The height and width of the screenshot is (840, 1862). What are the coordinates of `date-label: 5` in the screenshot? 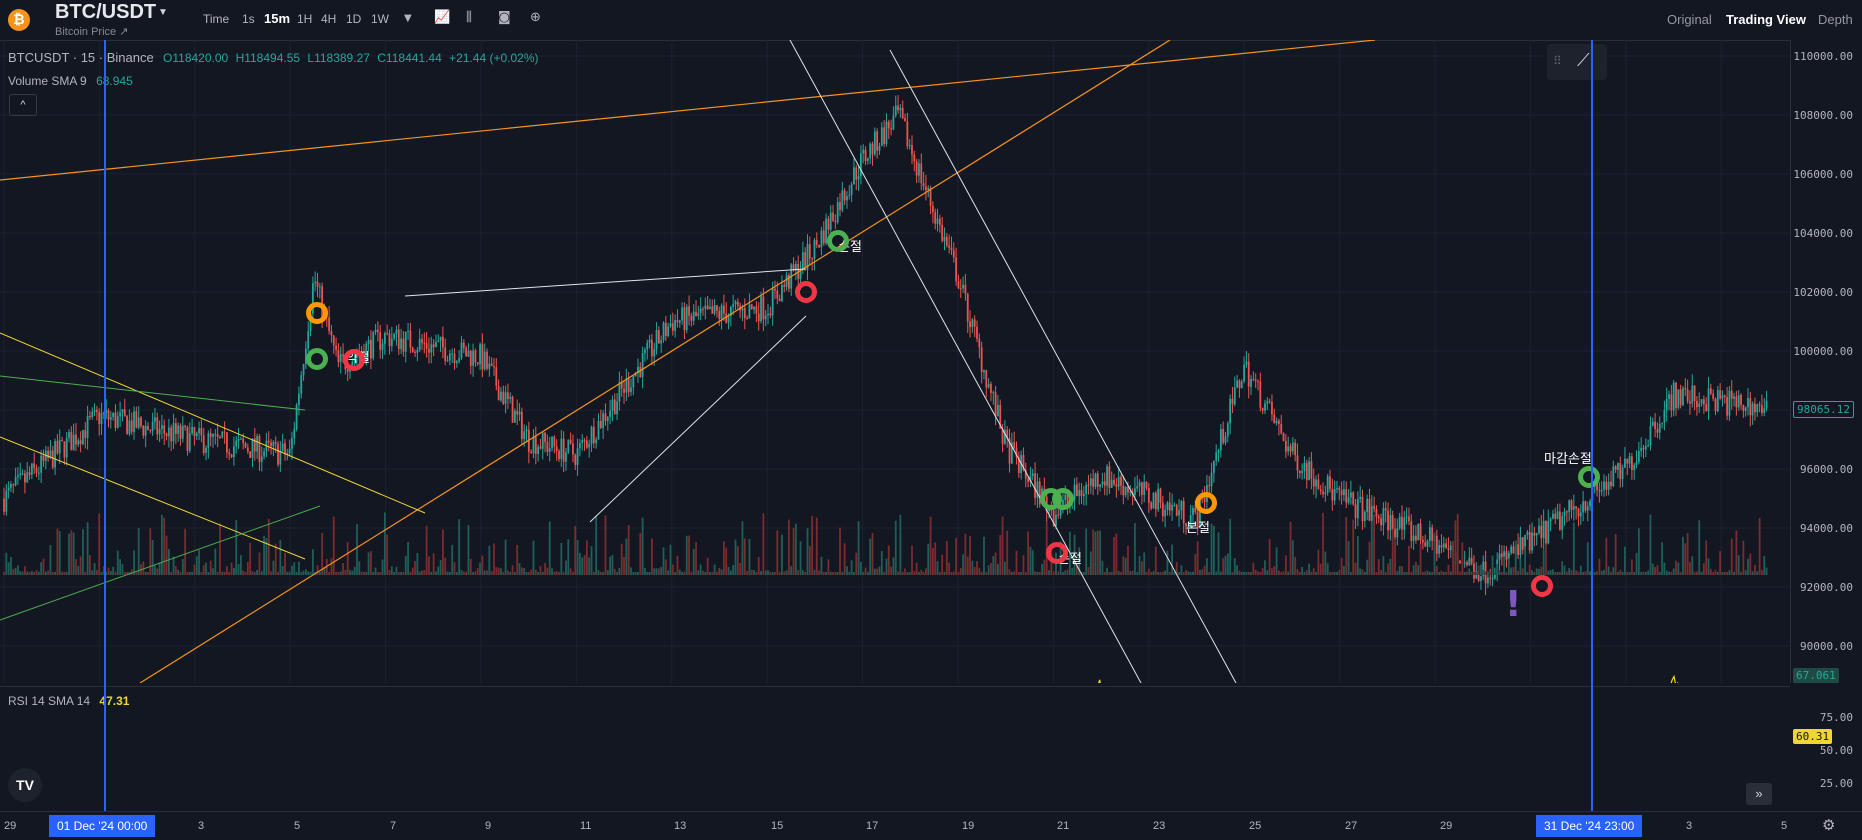 It's located at (297, 826).